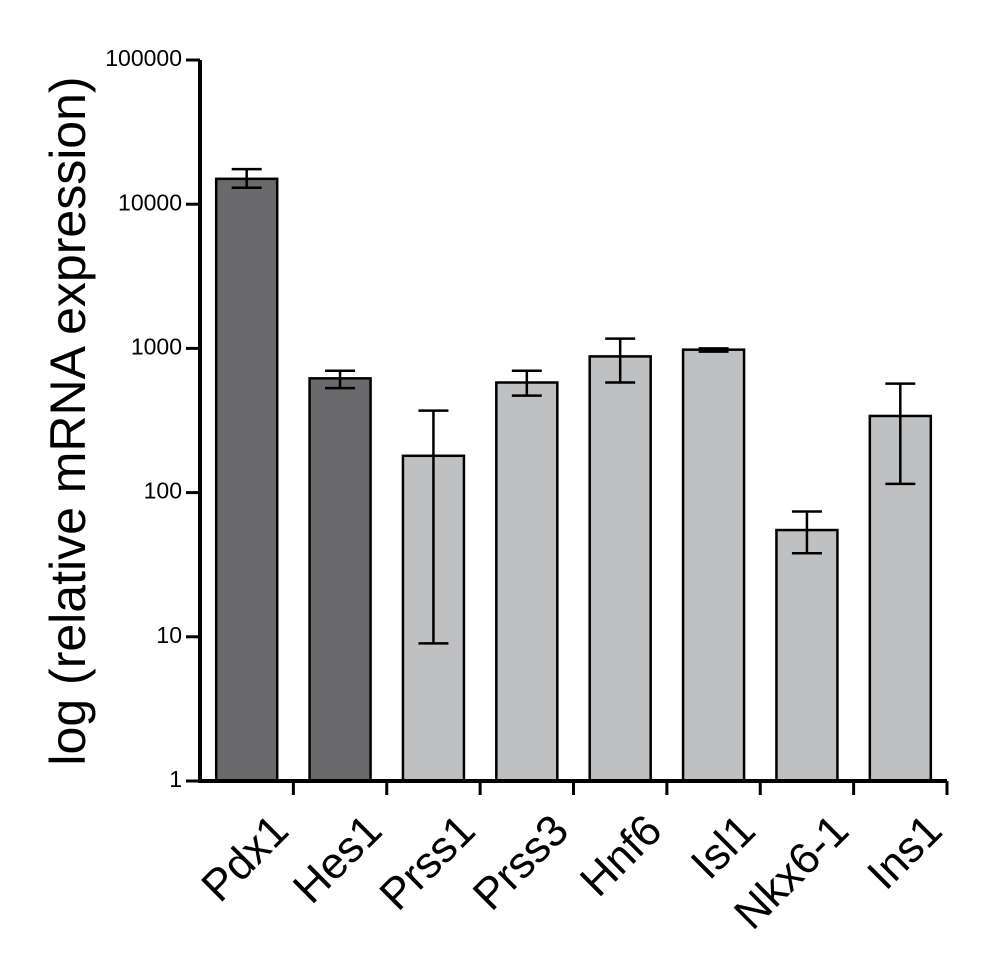  I want to click on y-tick-label: 1, so click(175, 779).